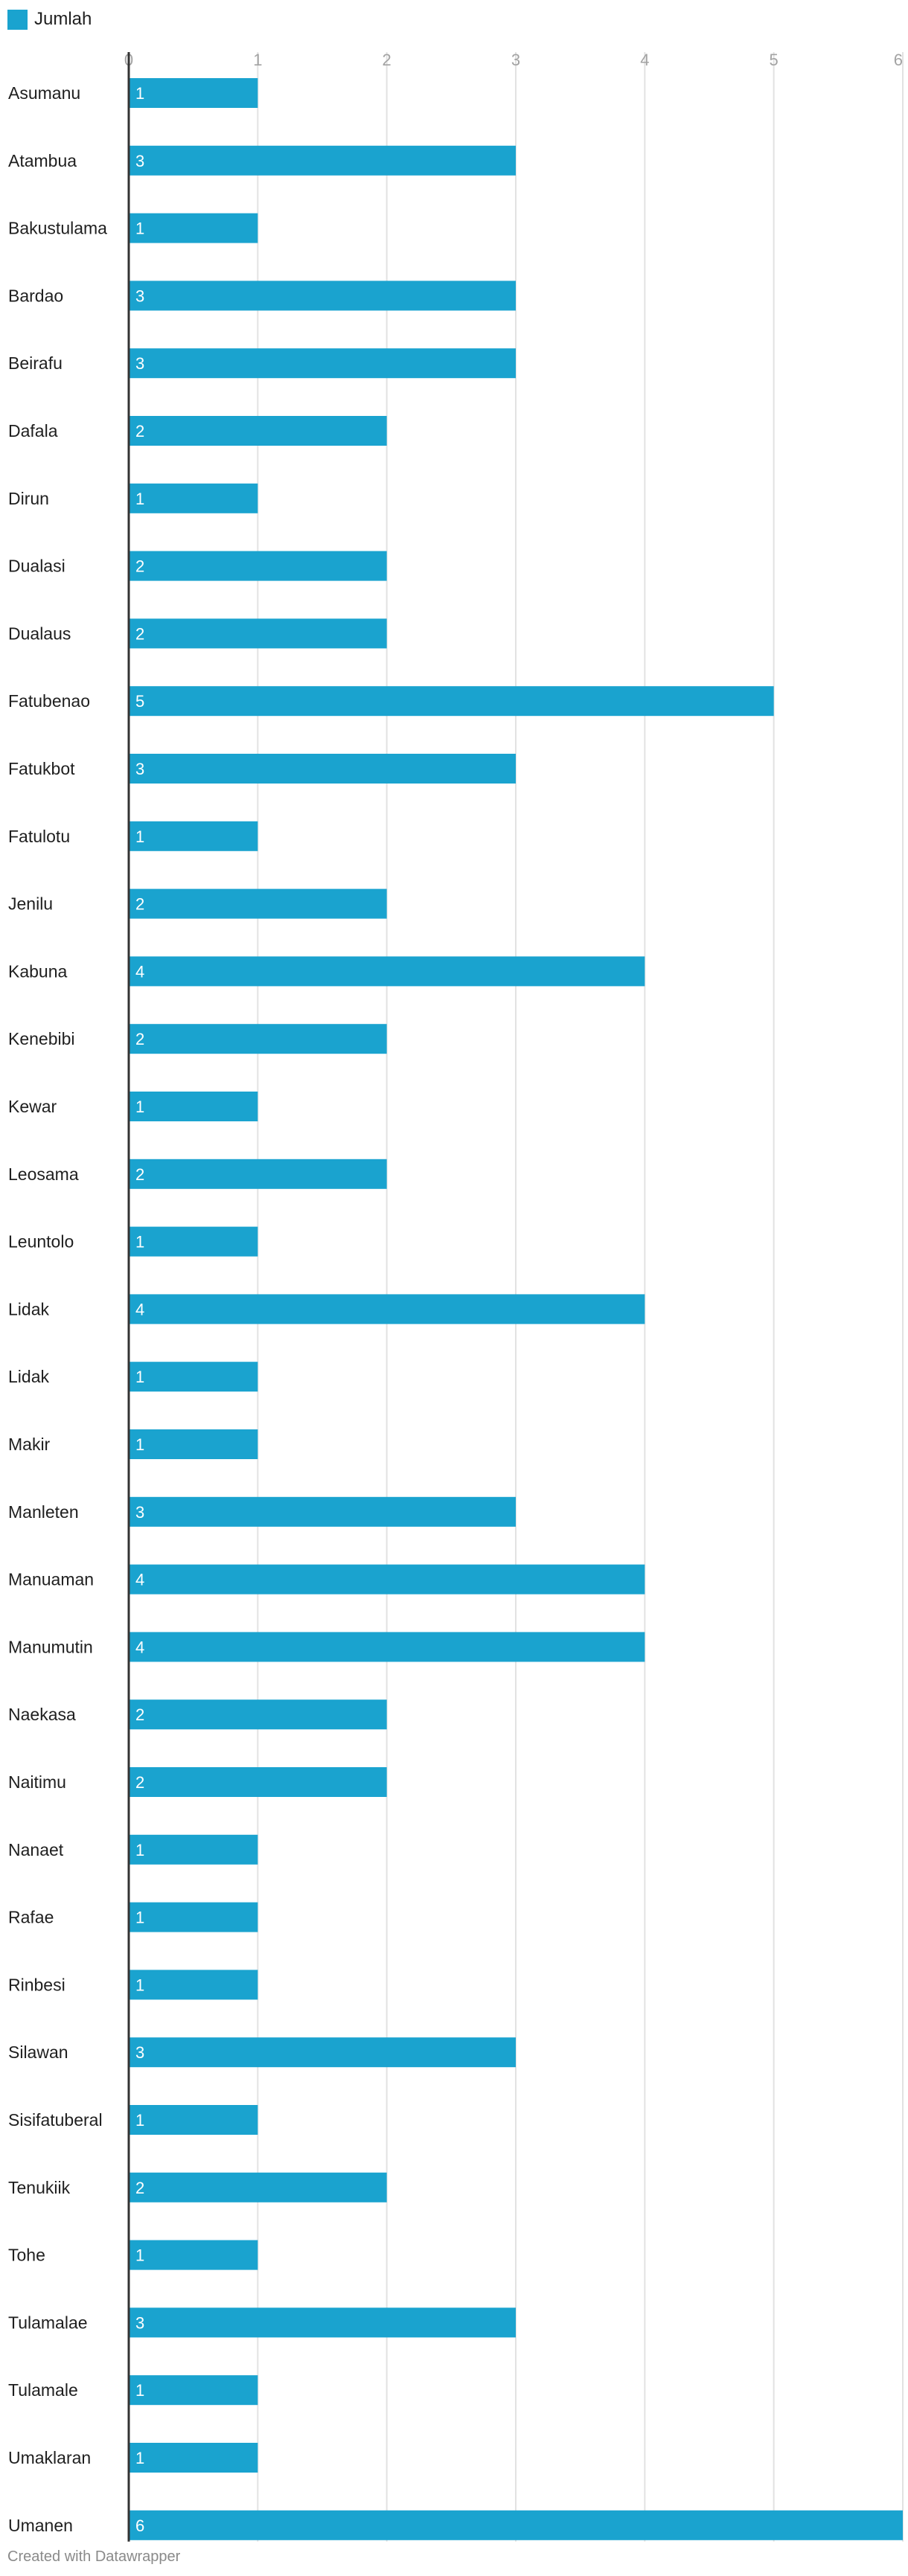 This screenshot has height=2576, width=908. Describe the element at coordinates (139, 2525) in the screenshot. I see `bar-value-label: 6` at that location.